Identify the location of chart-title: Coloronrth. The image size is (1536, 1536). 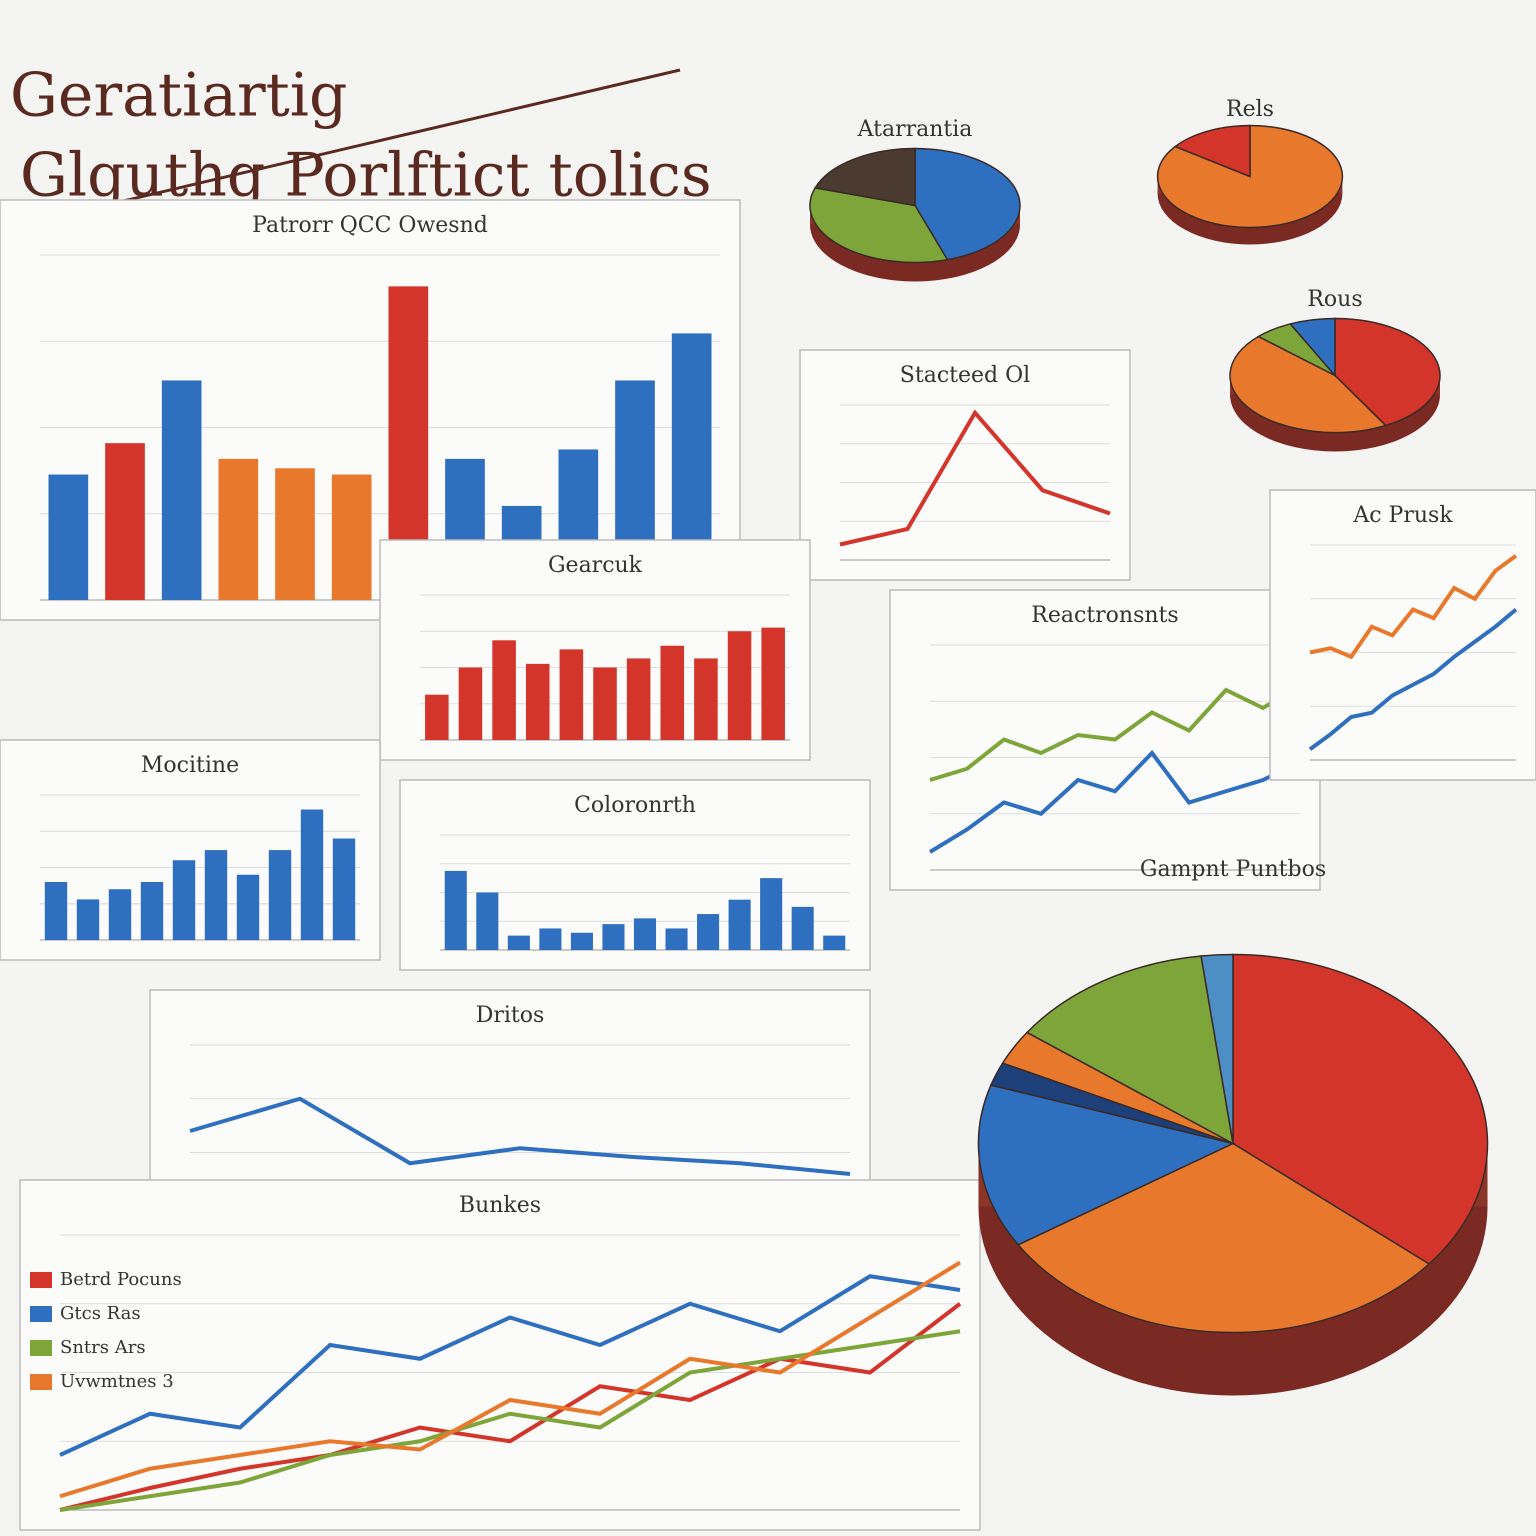
(635, 805).